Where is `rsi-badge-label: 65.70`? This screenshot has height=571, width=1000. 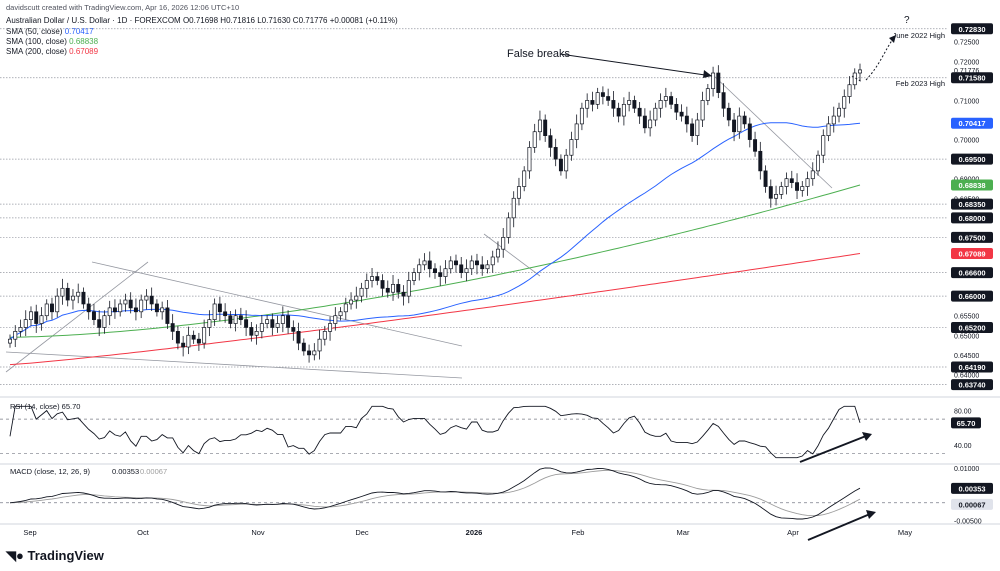
rsi-badge-label: 65.70 is located at coordinates (966, 423).